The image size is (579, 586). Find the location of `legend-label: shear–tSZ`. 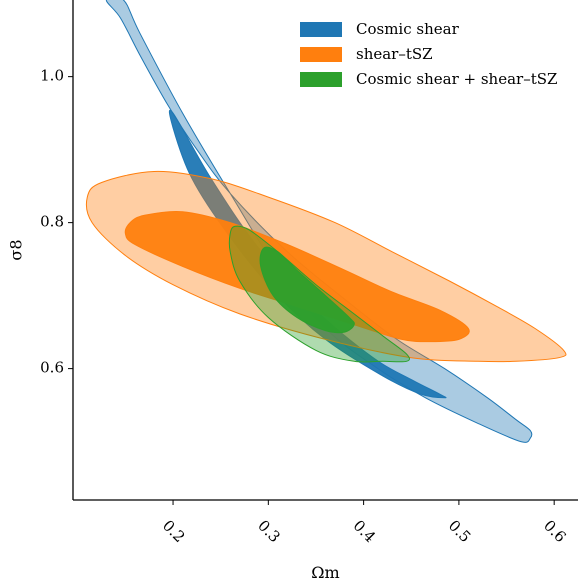

legend-label: shear–tSZ is located at coordinates (394, 54).